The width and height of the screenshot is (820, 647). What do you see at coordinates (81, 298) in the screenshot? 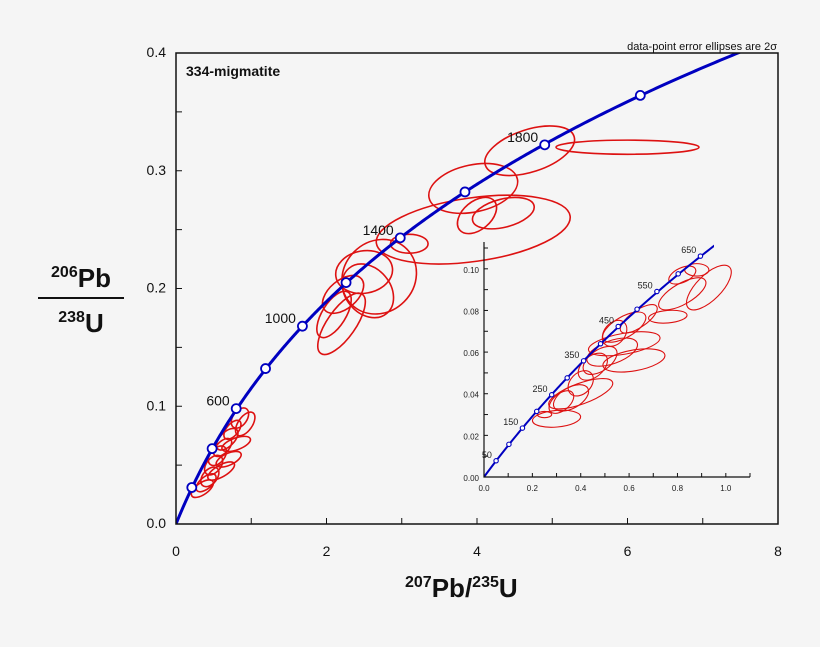
I see `y-axis-label: 206Pb 238U` at bounding box center [81, 298].